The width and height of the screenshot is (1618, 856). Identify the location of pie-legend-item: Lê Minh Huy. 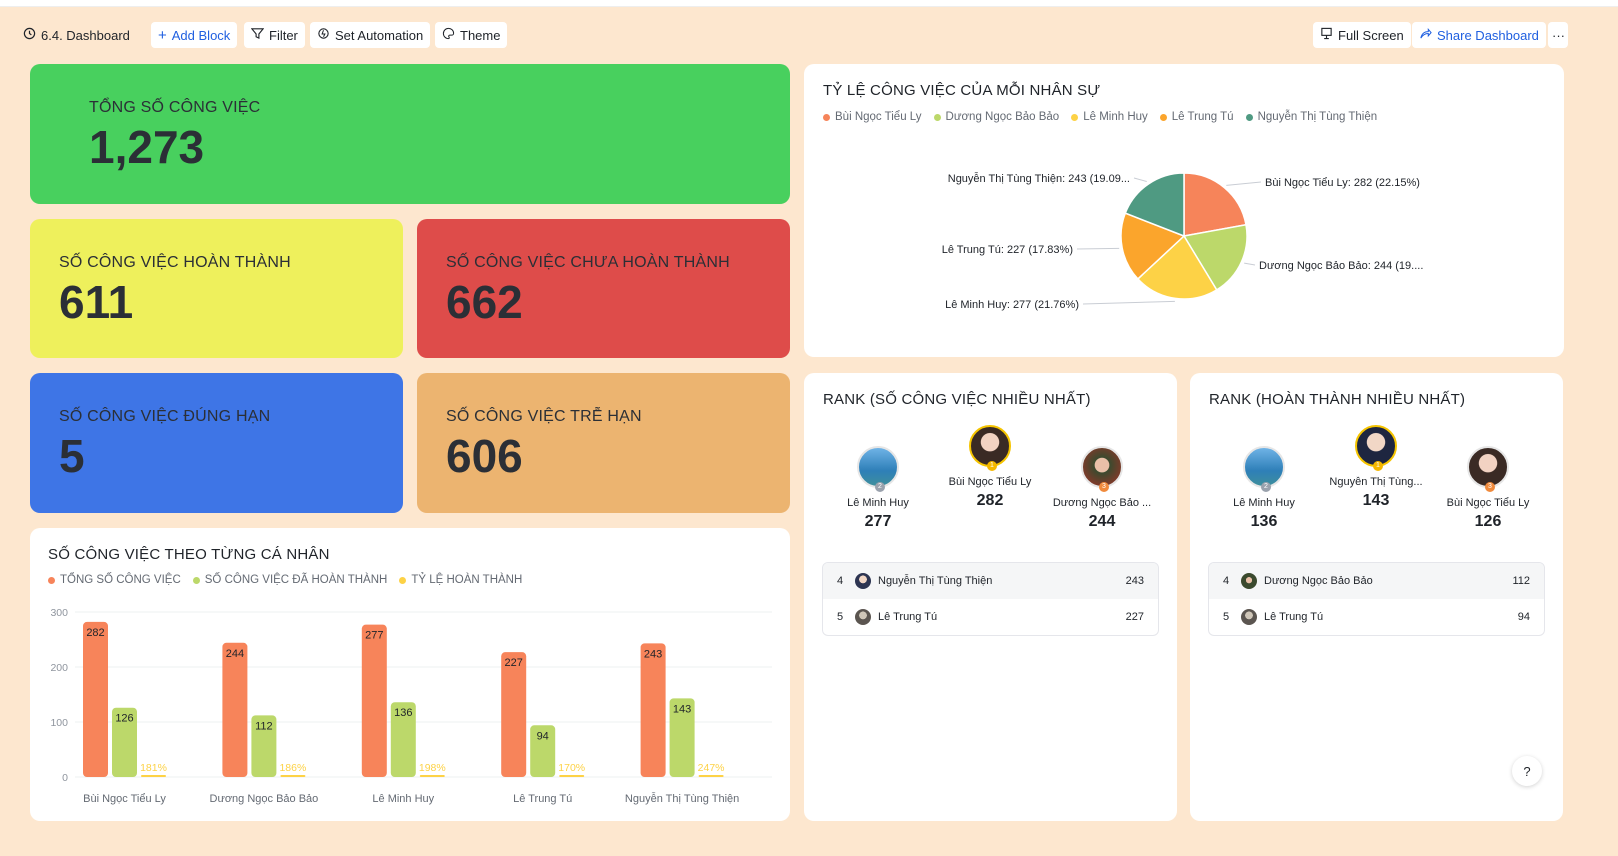
(1109, 117).